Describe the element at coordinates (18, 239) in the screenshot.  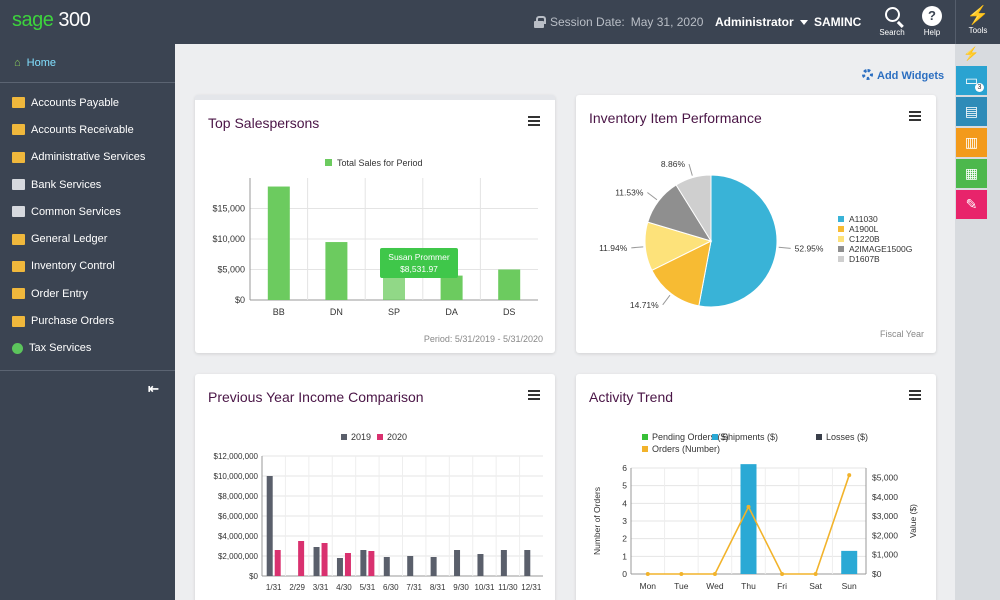
I see `ledger-icon` at that location.